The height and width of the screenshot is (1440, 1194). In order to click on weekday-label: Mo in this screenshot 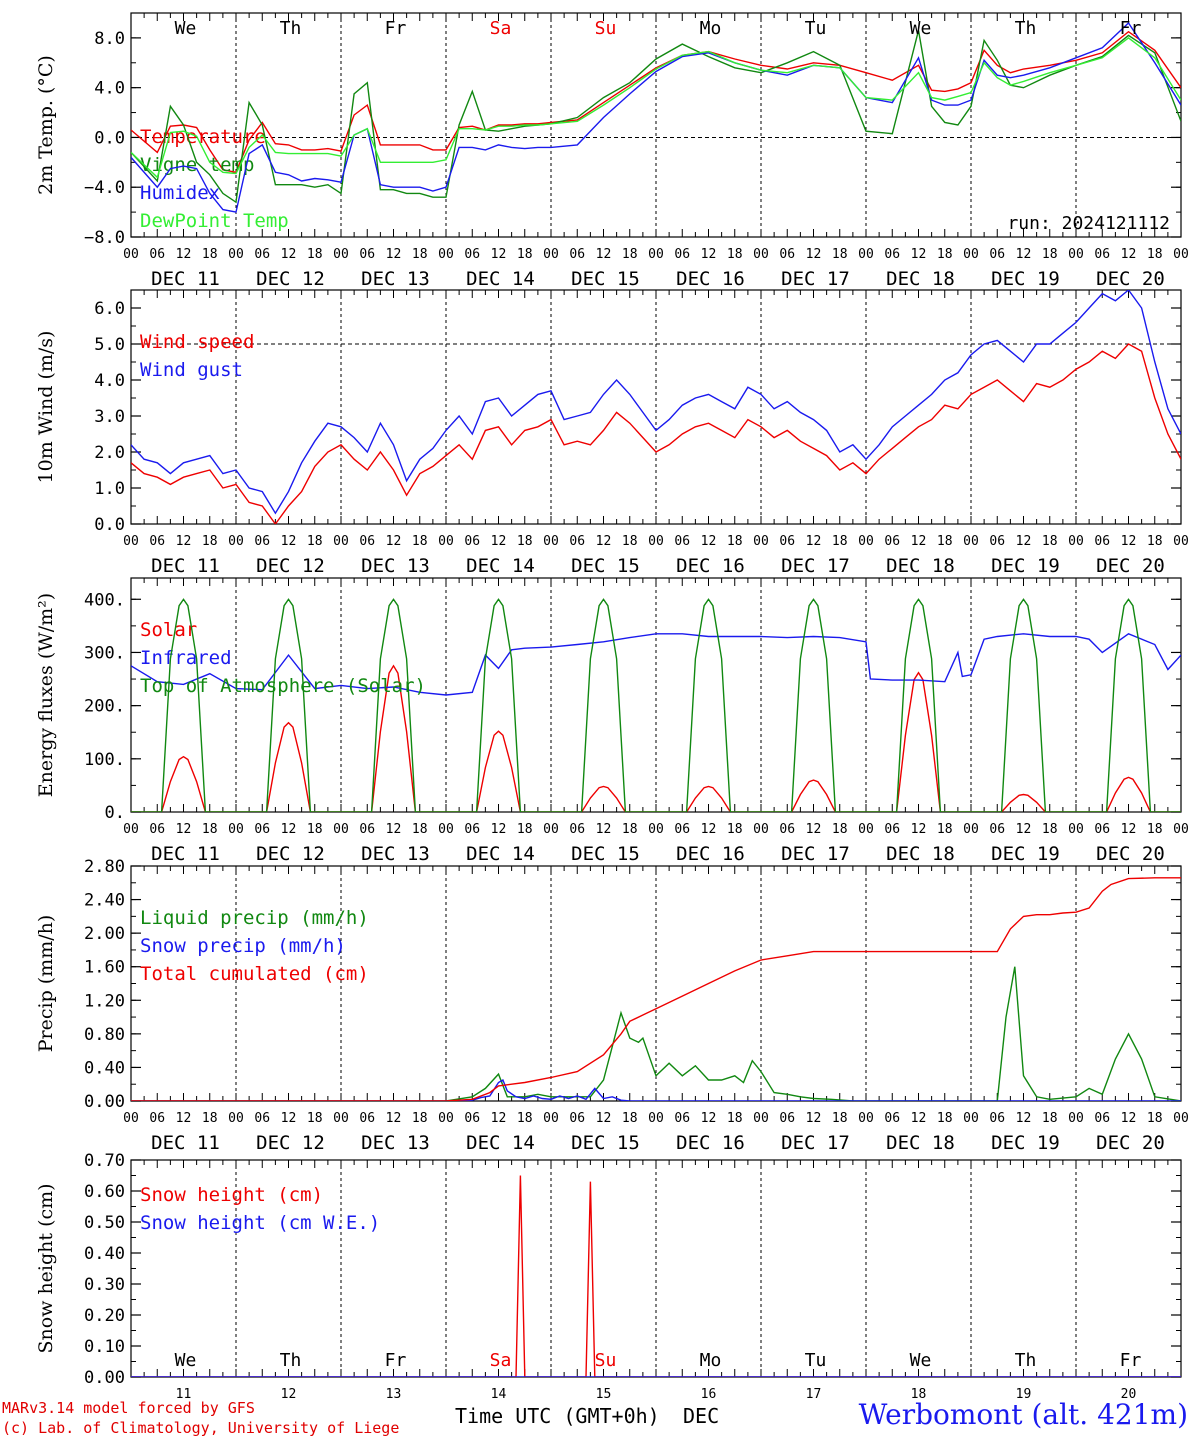, I will do `click(711, 1360)`.